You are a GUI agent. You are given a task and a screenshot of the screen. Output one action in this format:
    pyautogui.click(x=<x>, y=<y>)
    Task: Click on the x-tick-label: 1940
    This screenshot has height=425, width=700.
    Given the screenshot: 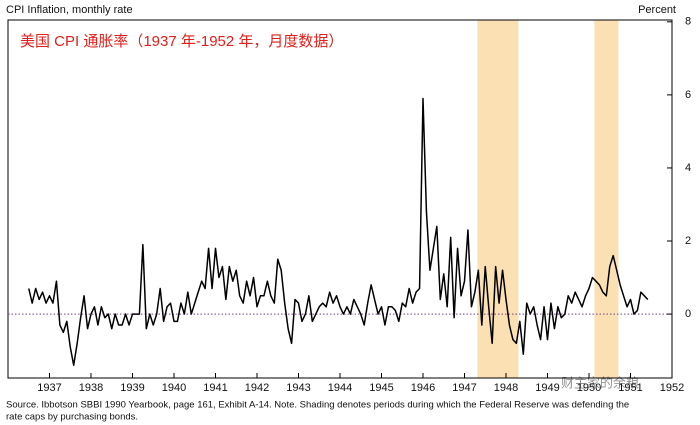 What is the action you would take?
    pyautogui.click(x=174, y=388)
    